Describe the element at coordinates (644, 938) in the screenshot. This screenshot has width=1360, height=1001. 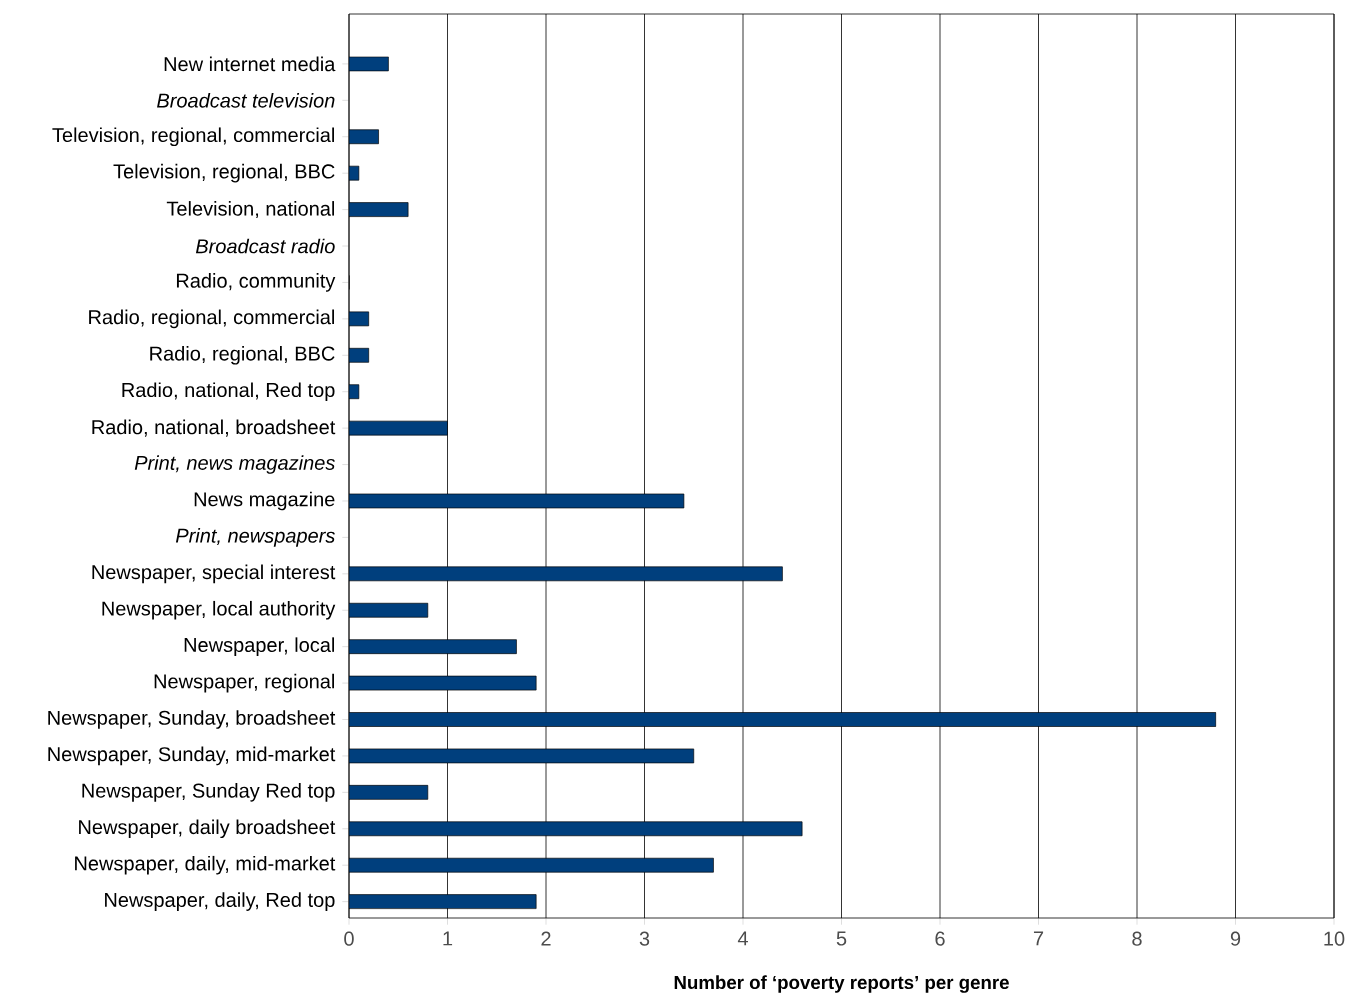
I see `x-tick-label: 3` at that location.